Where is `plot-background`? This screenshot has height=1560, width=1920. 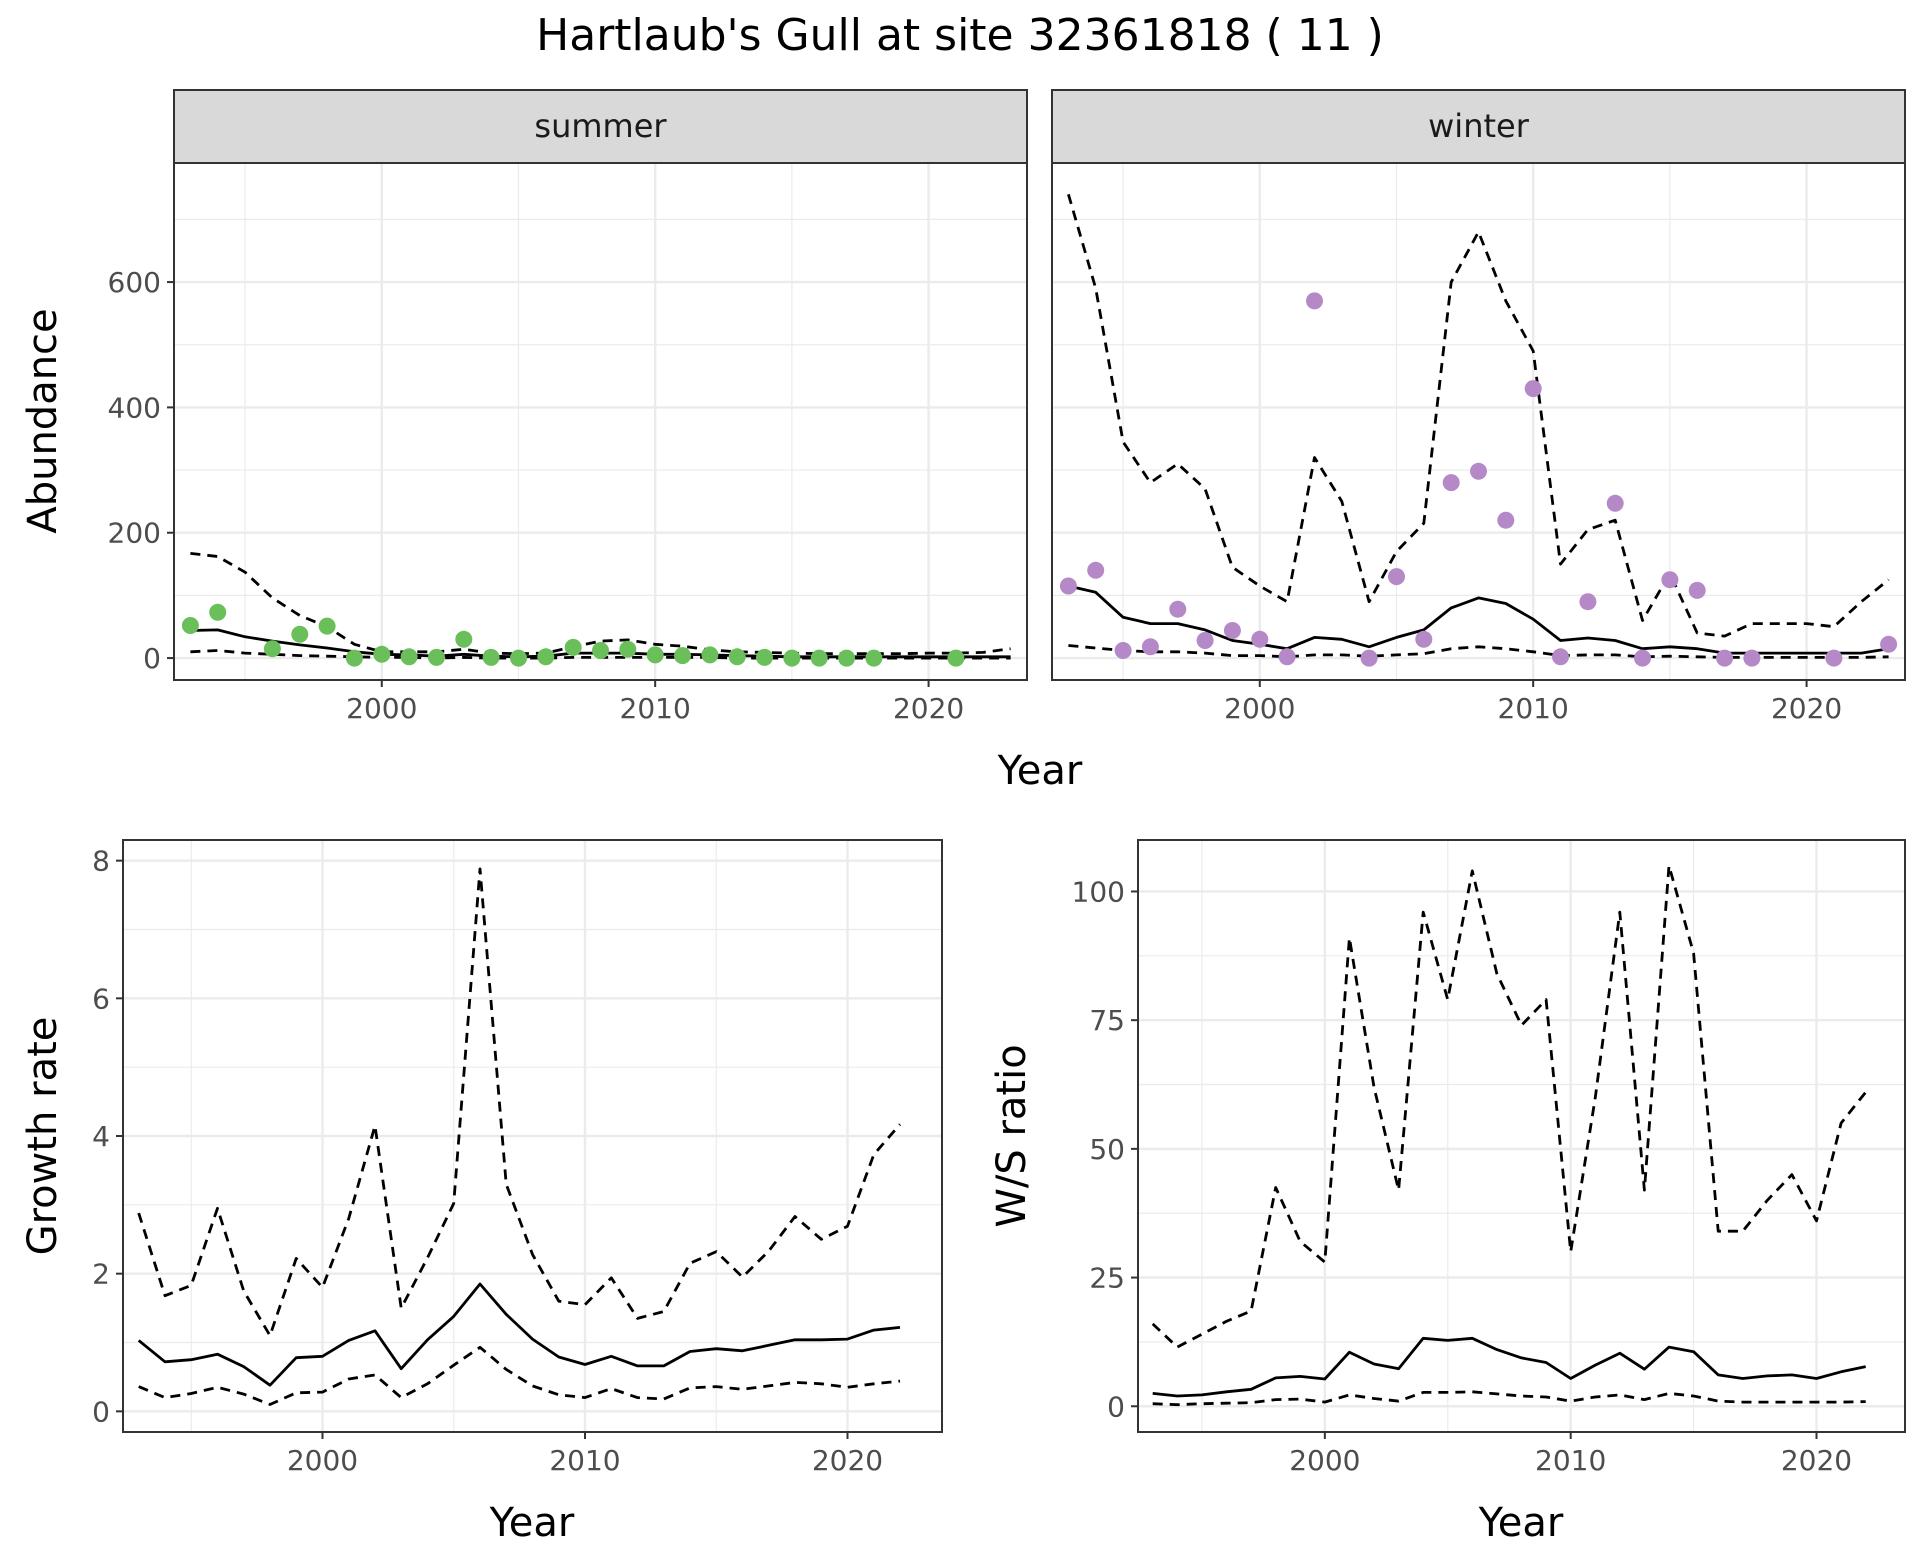 plot-background is located at coordinates (600, 421).